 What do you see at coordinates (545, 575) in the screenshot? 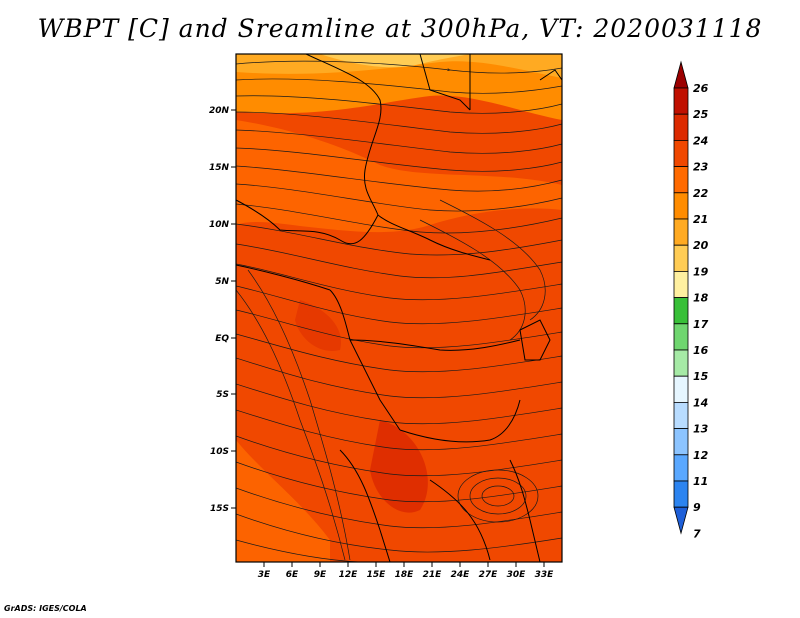
I see `lon-label: 33E` at bounding box center [545, 575].